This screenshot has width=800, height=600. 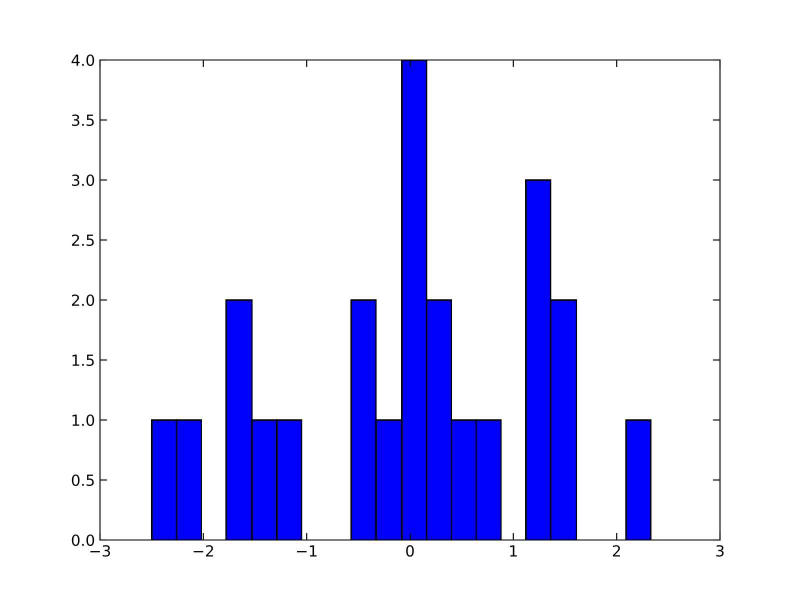 I want to click on x-tick-label: 2, so click(x=616, y=550).